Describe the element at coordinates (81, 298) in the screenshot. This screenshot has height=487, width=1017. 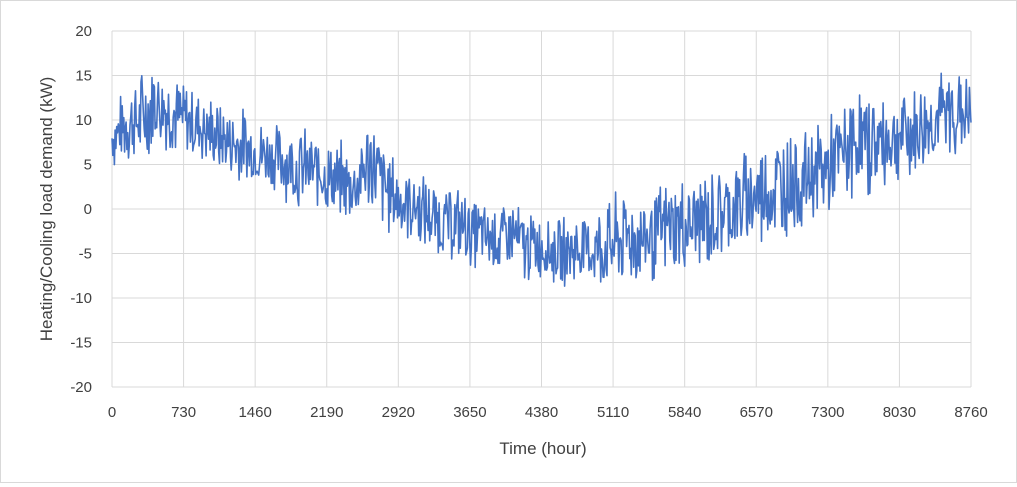
I see `y-tick-label: -10` at that location.